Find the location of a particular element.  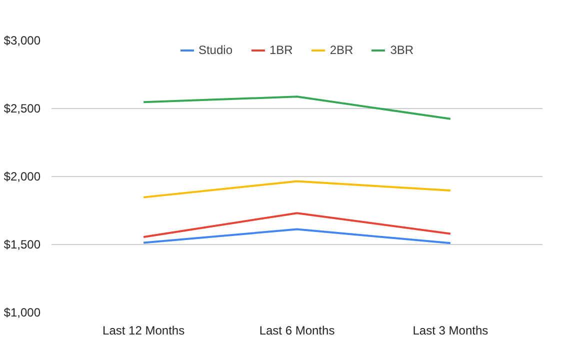

y-tick-label: $3,000 is located at coordinates (22, 41).